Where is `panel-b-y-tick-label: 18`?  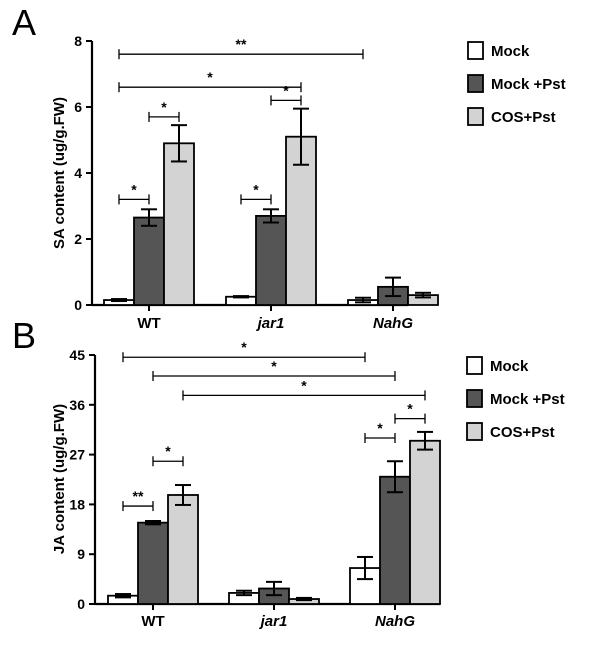 panel-b-y-tick-label: 18 is located at coordinates (77, 504).